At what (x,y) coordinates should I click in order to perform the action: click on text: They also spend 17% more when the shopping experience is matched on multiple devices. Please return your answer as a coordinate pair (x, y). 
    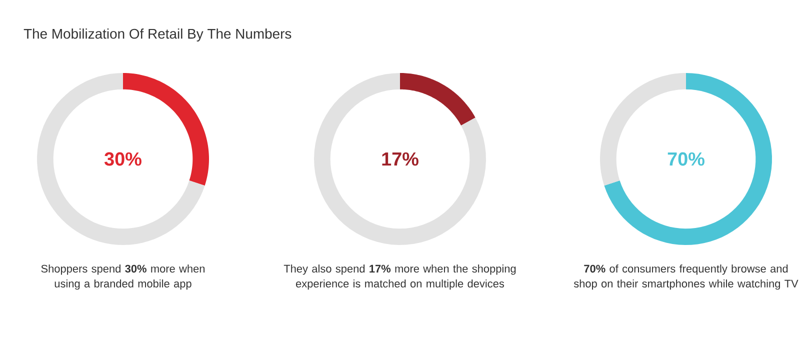
    Looking at the image, I should click on (400, 277).